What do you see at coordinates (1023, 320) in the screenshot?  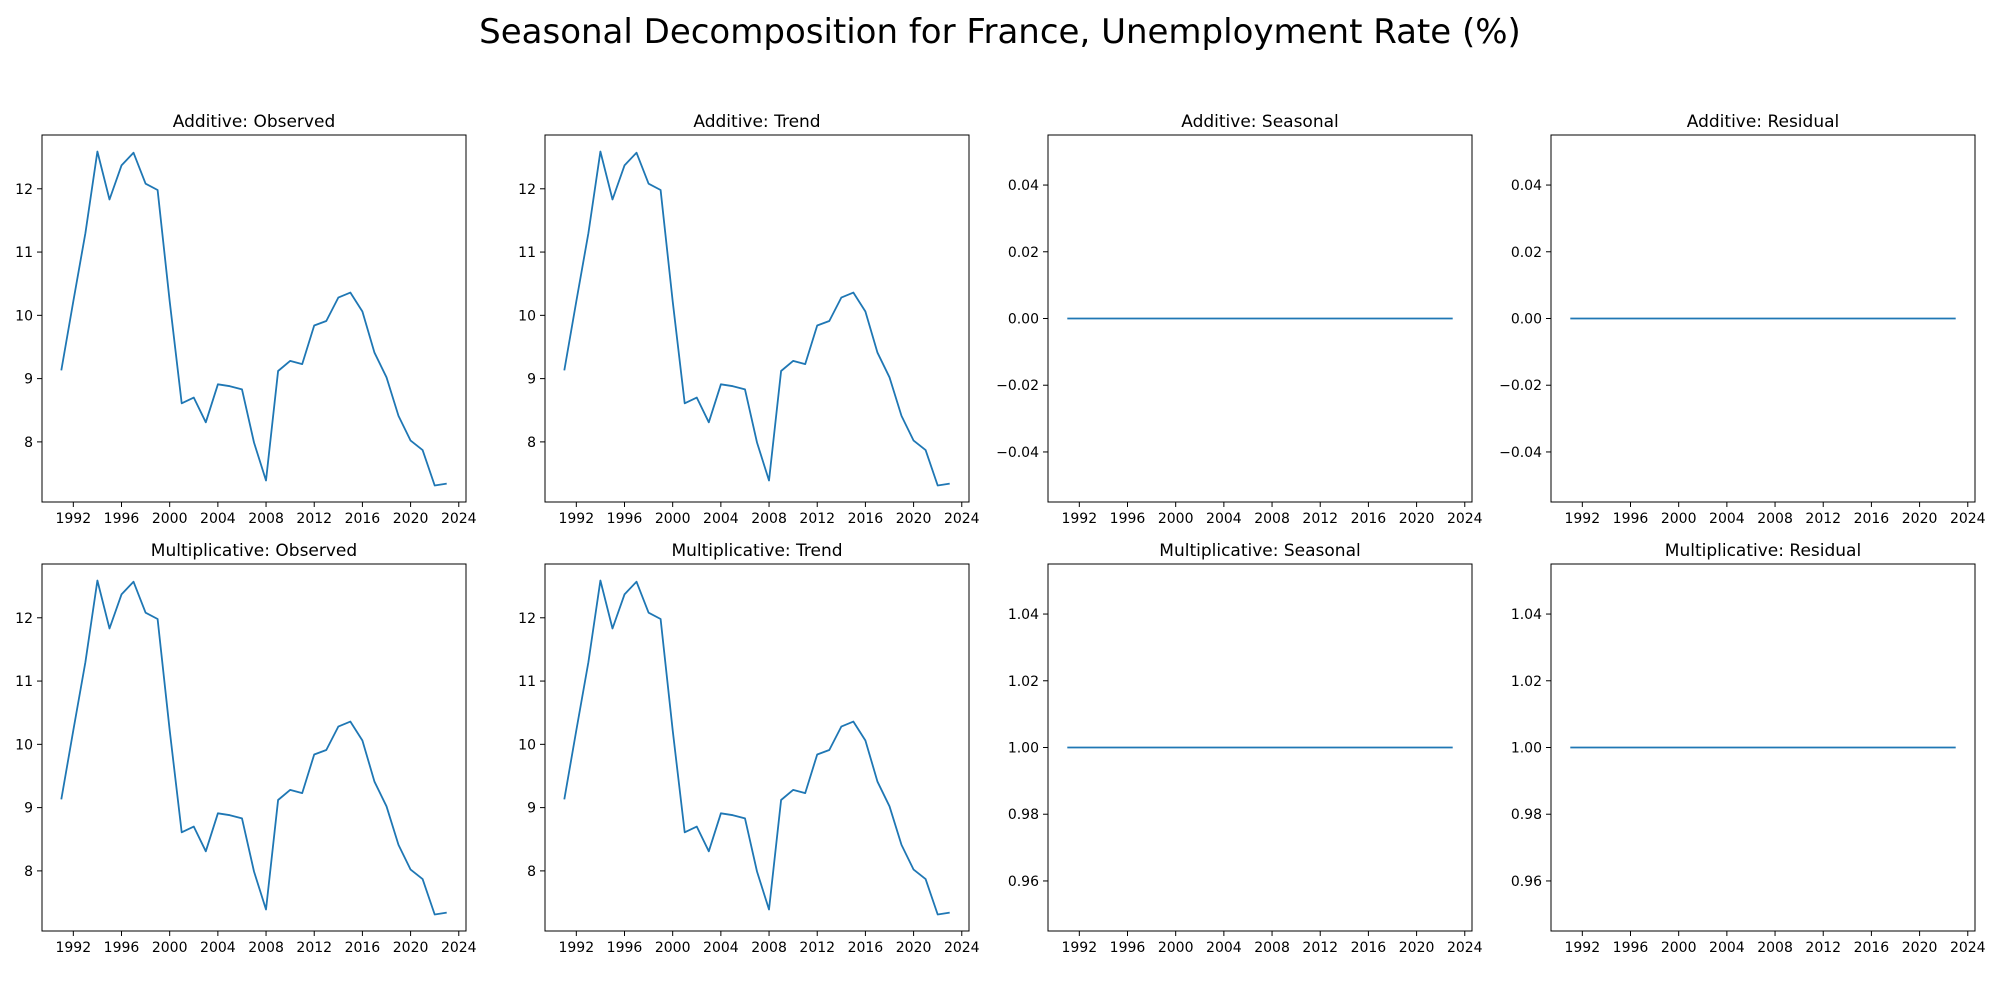 I see `y-tick-label: 0.00` at bounding box center [1023, 320].